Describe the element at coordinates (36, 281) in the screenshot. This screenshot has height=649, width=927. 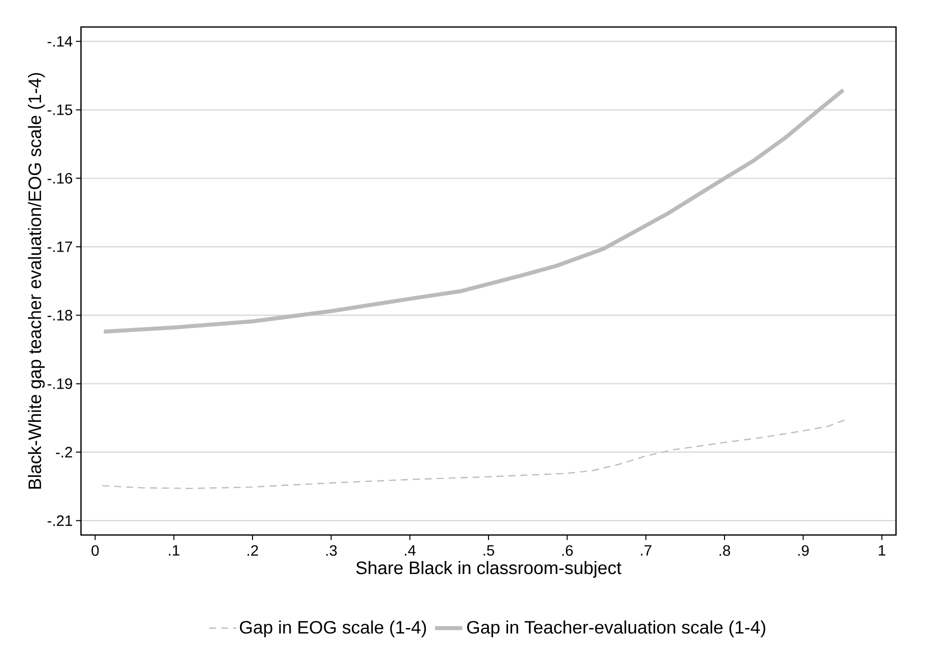
I see `y-axis-title: Black-White gap teacher evaluation/EOG scale (1-4)` at that location.